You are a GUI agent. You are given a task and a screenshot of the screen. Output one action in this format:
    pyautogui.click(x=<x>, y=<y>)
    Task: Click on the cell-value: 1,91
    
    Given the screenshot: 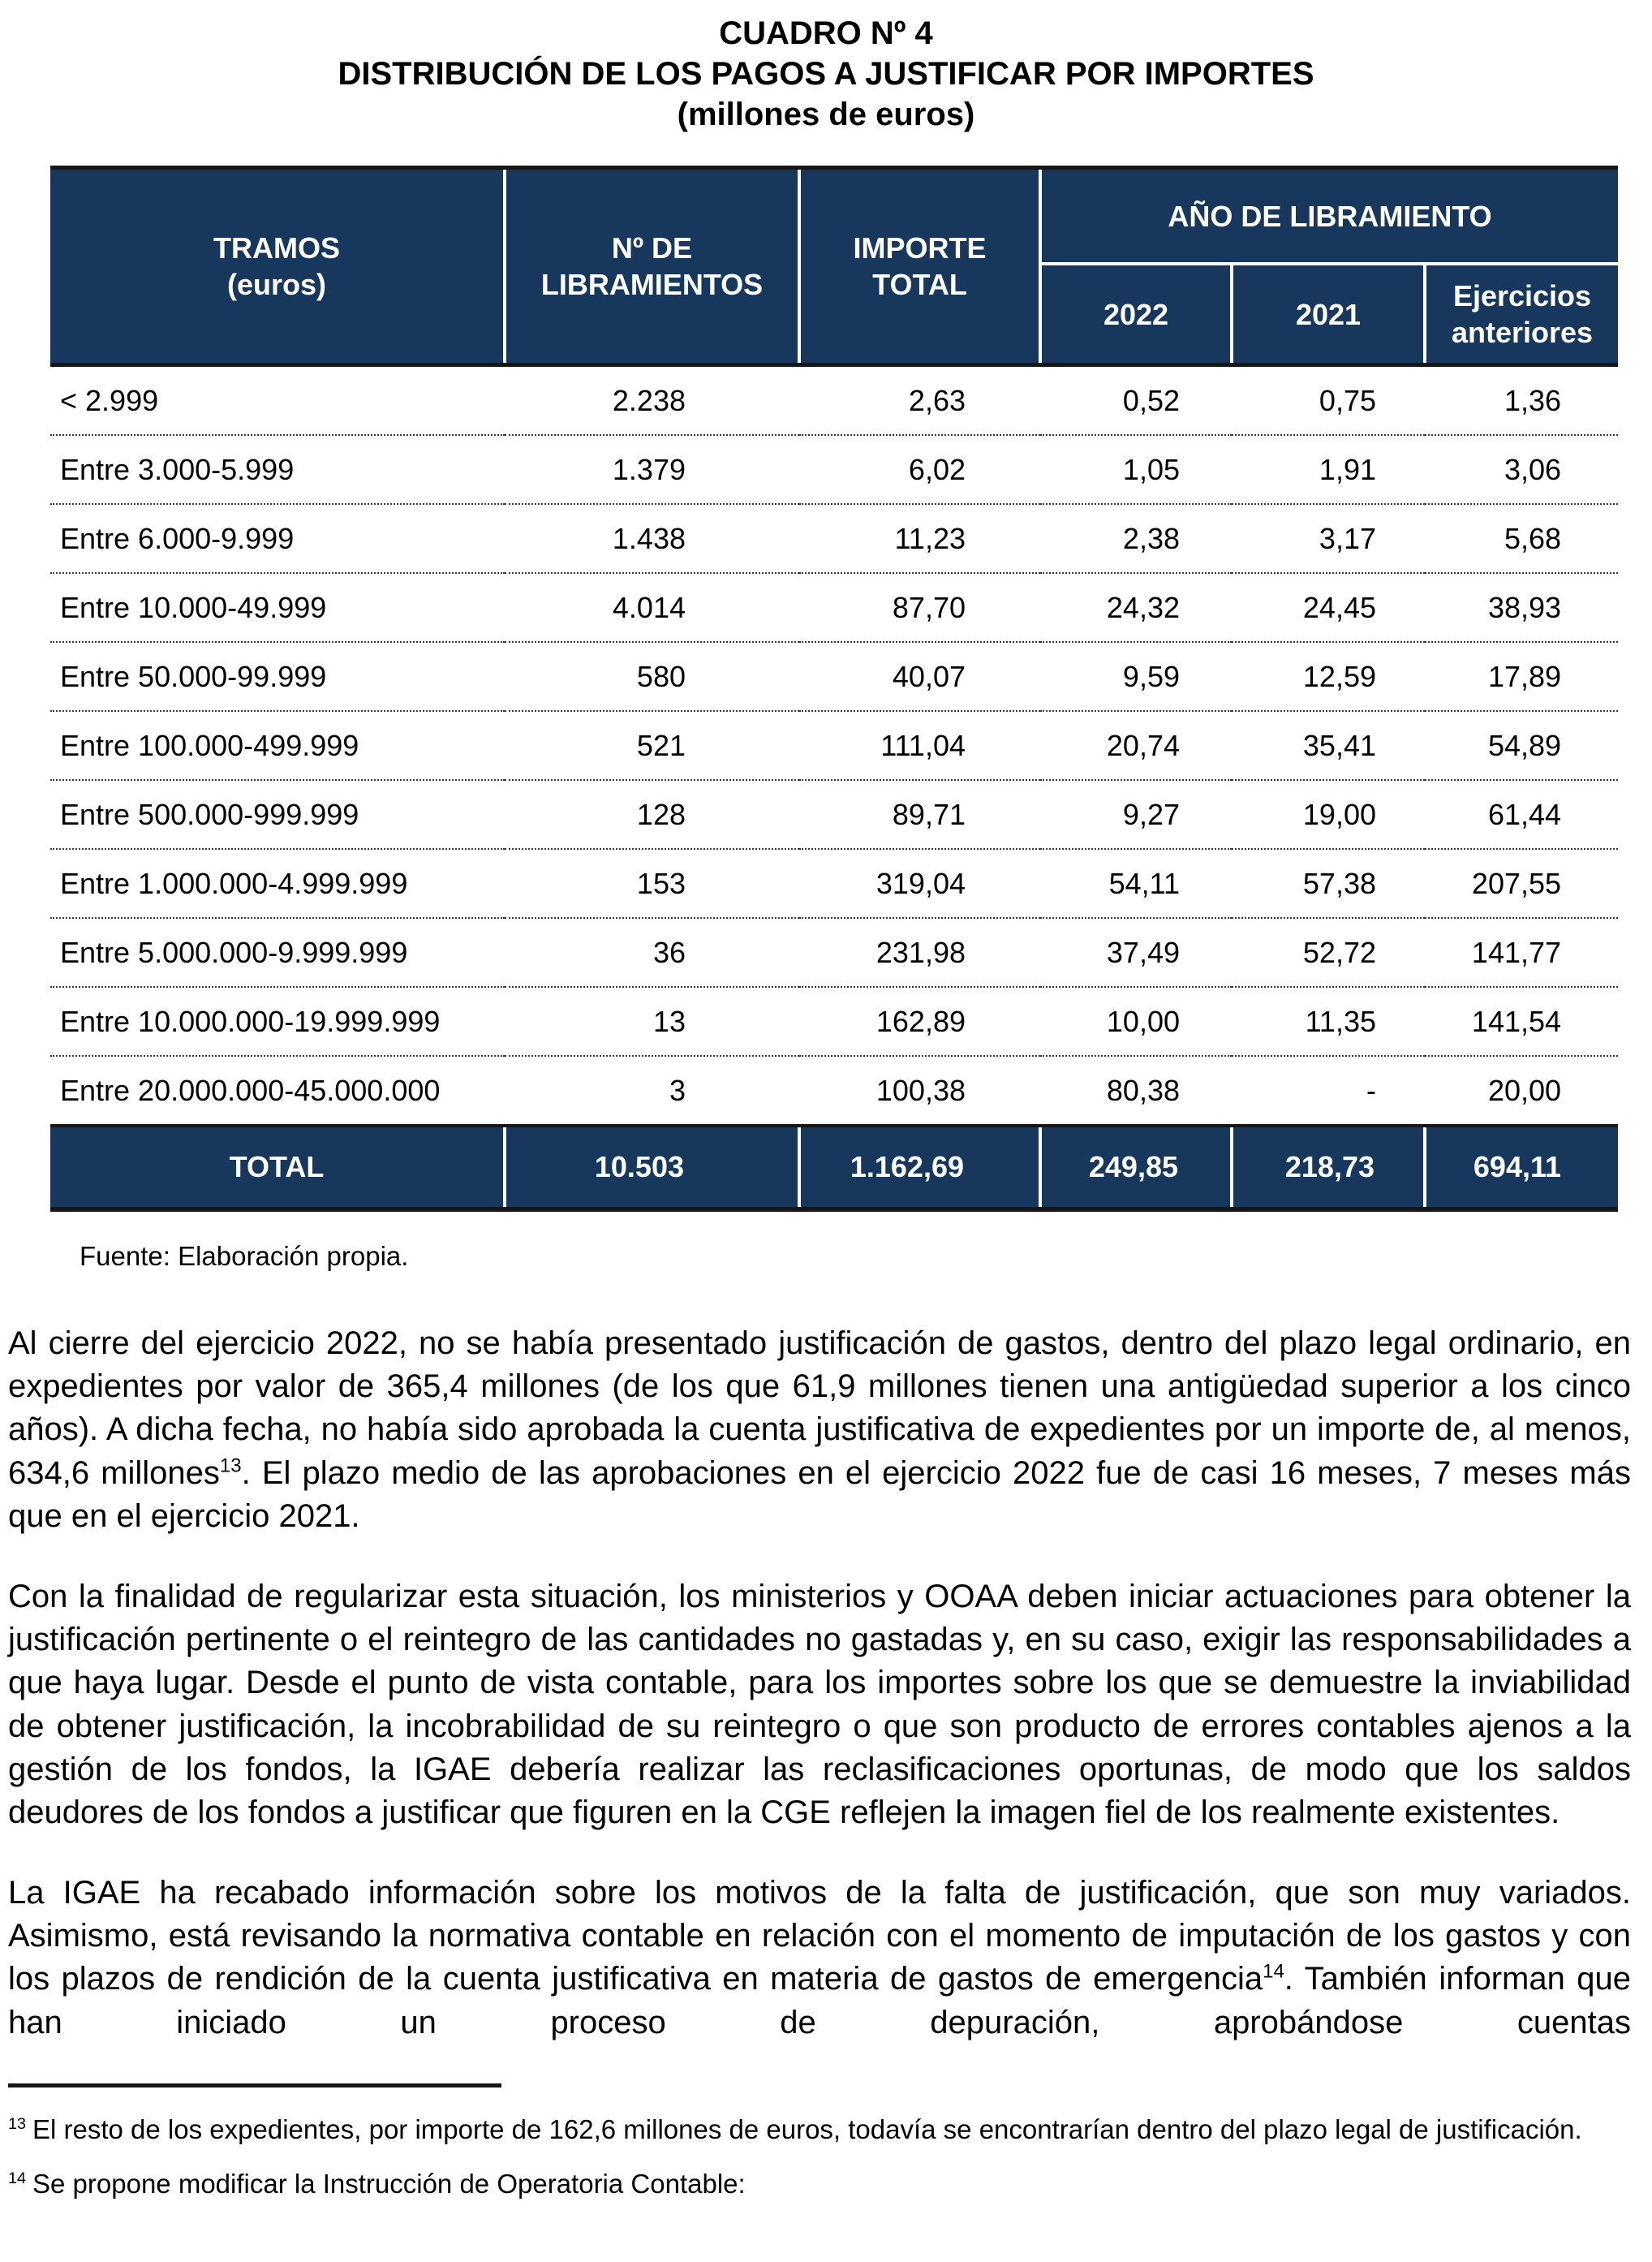 What is the action you would take?
    pyautogui.click(x=1328, y=470)
    